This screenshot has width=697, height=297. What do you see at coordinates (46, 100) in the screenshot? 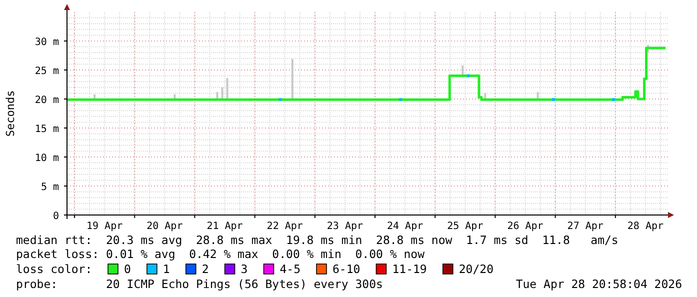
I see `y-tick-label: 20 m` at bounding box center [46, 100].